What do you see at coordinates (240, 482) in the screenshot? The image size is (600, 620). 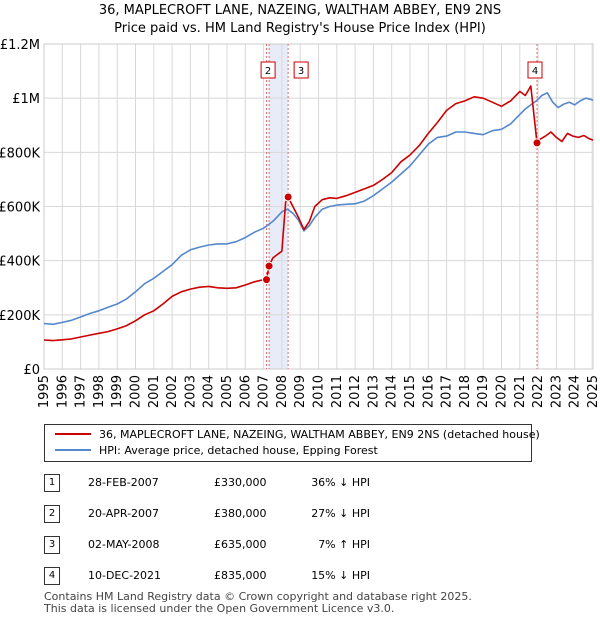 I see `purchase-price: £330,000` at bounding box center [240, 482].